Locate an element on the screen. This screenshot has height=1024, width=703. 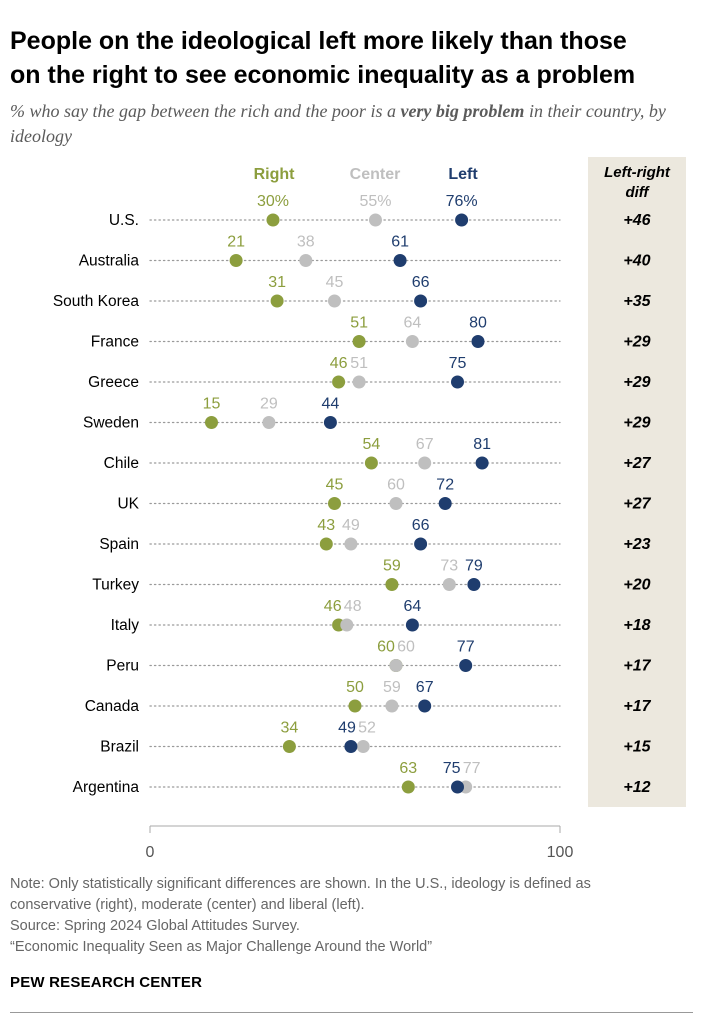
value-label-center: 51 is located at coordinates (359, 363).